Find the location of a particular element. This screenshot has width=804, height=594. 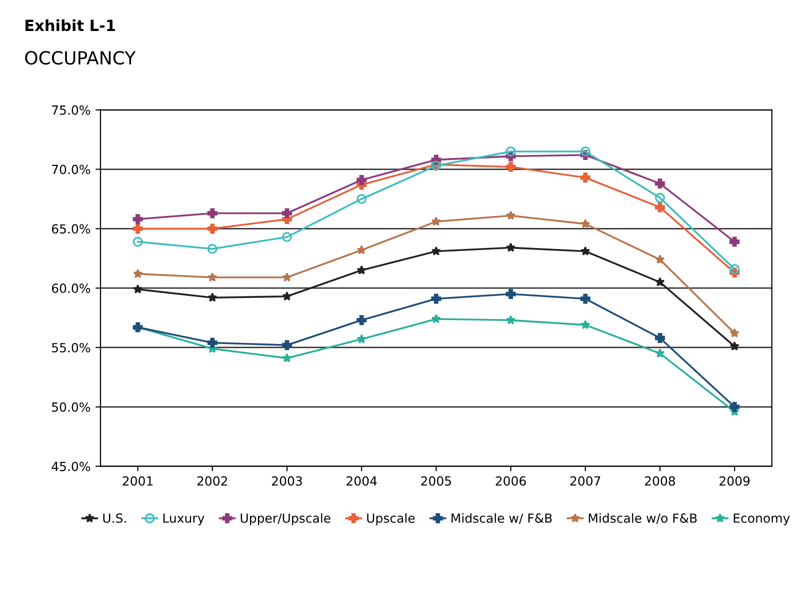

legend-label: Economy is located at coordinates (762, 520).